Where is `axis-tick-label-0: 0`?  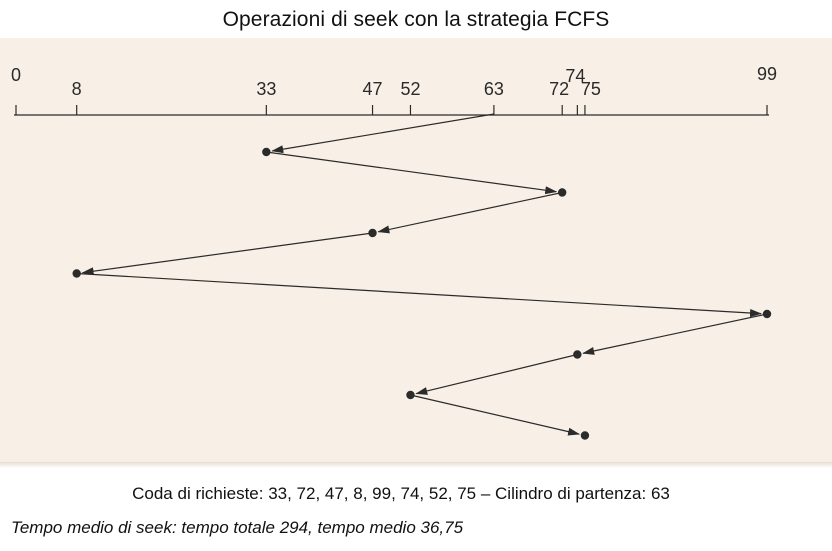
axis-tick-label-0: 0 is located at coordinates (16, 75).